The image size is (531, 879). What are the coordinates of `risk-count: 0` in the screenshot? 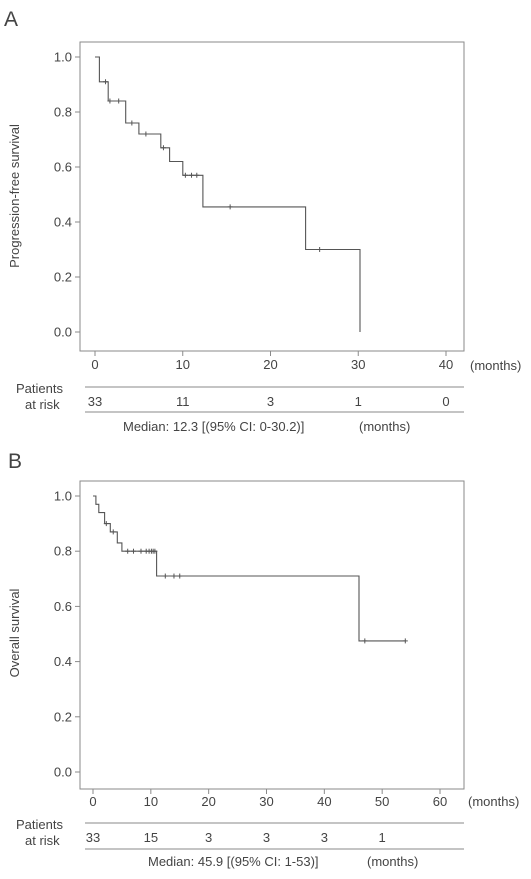 It's located at (445, 401).